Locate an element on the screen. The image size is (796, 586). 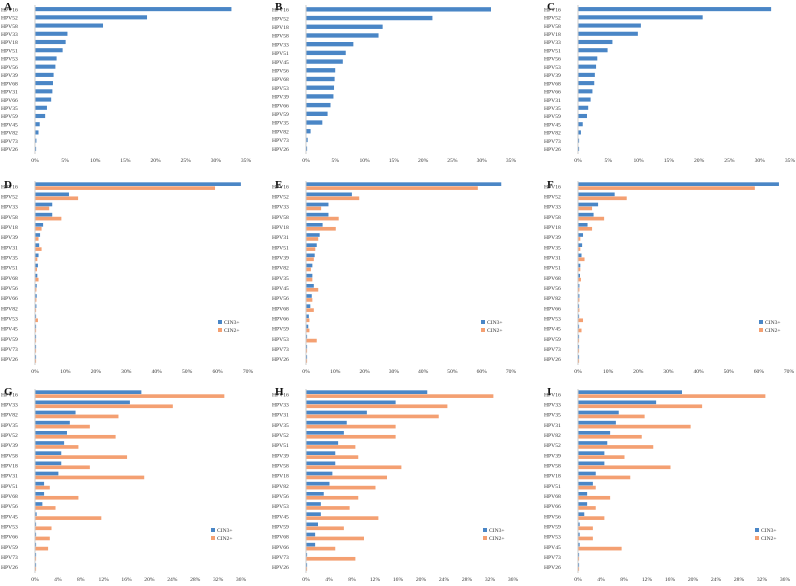
category-label: HPV52 is located at coordinates (9, 19).